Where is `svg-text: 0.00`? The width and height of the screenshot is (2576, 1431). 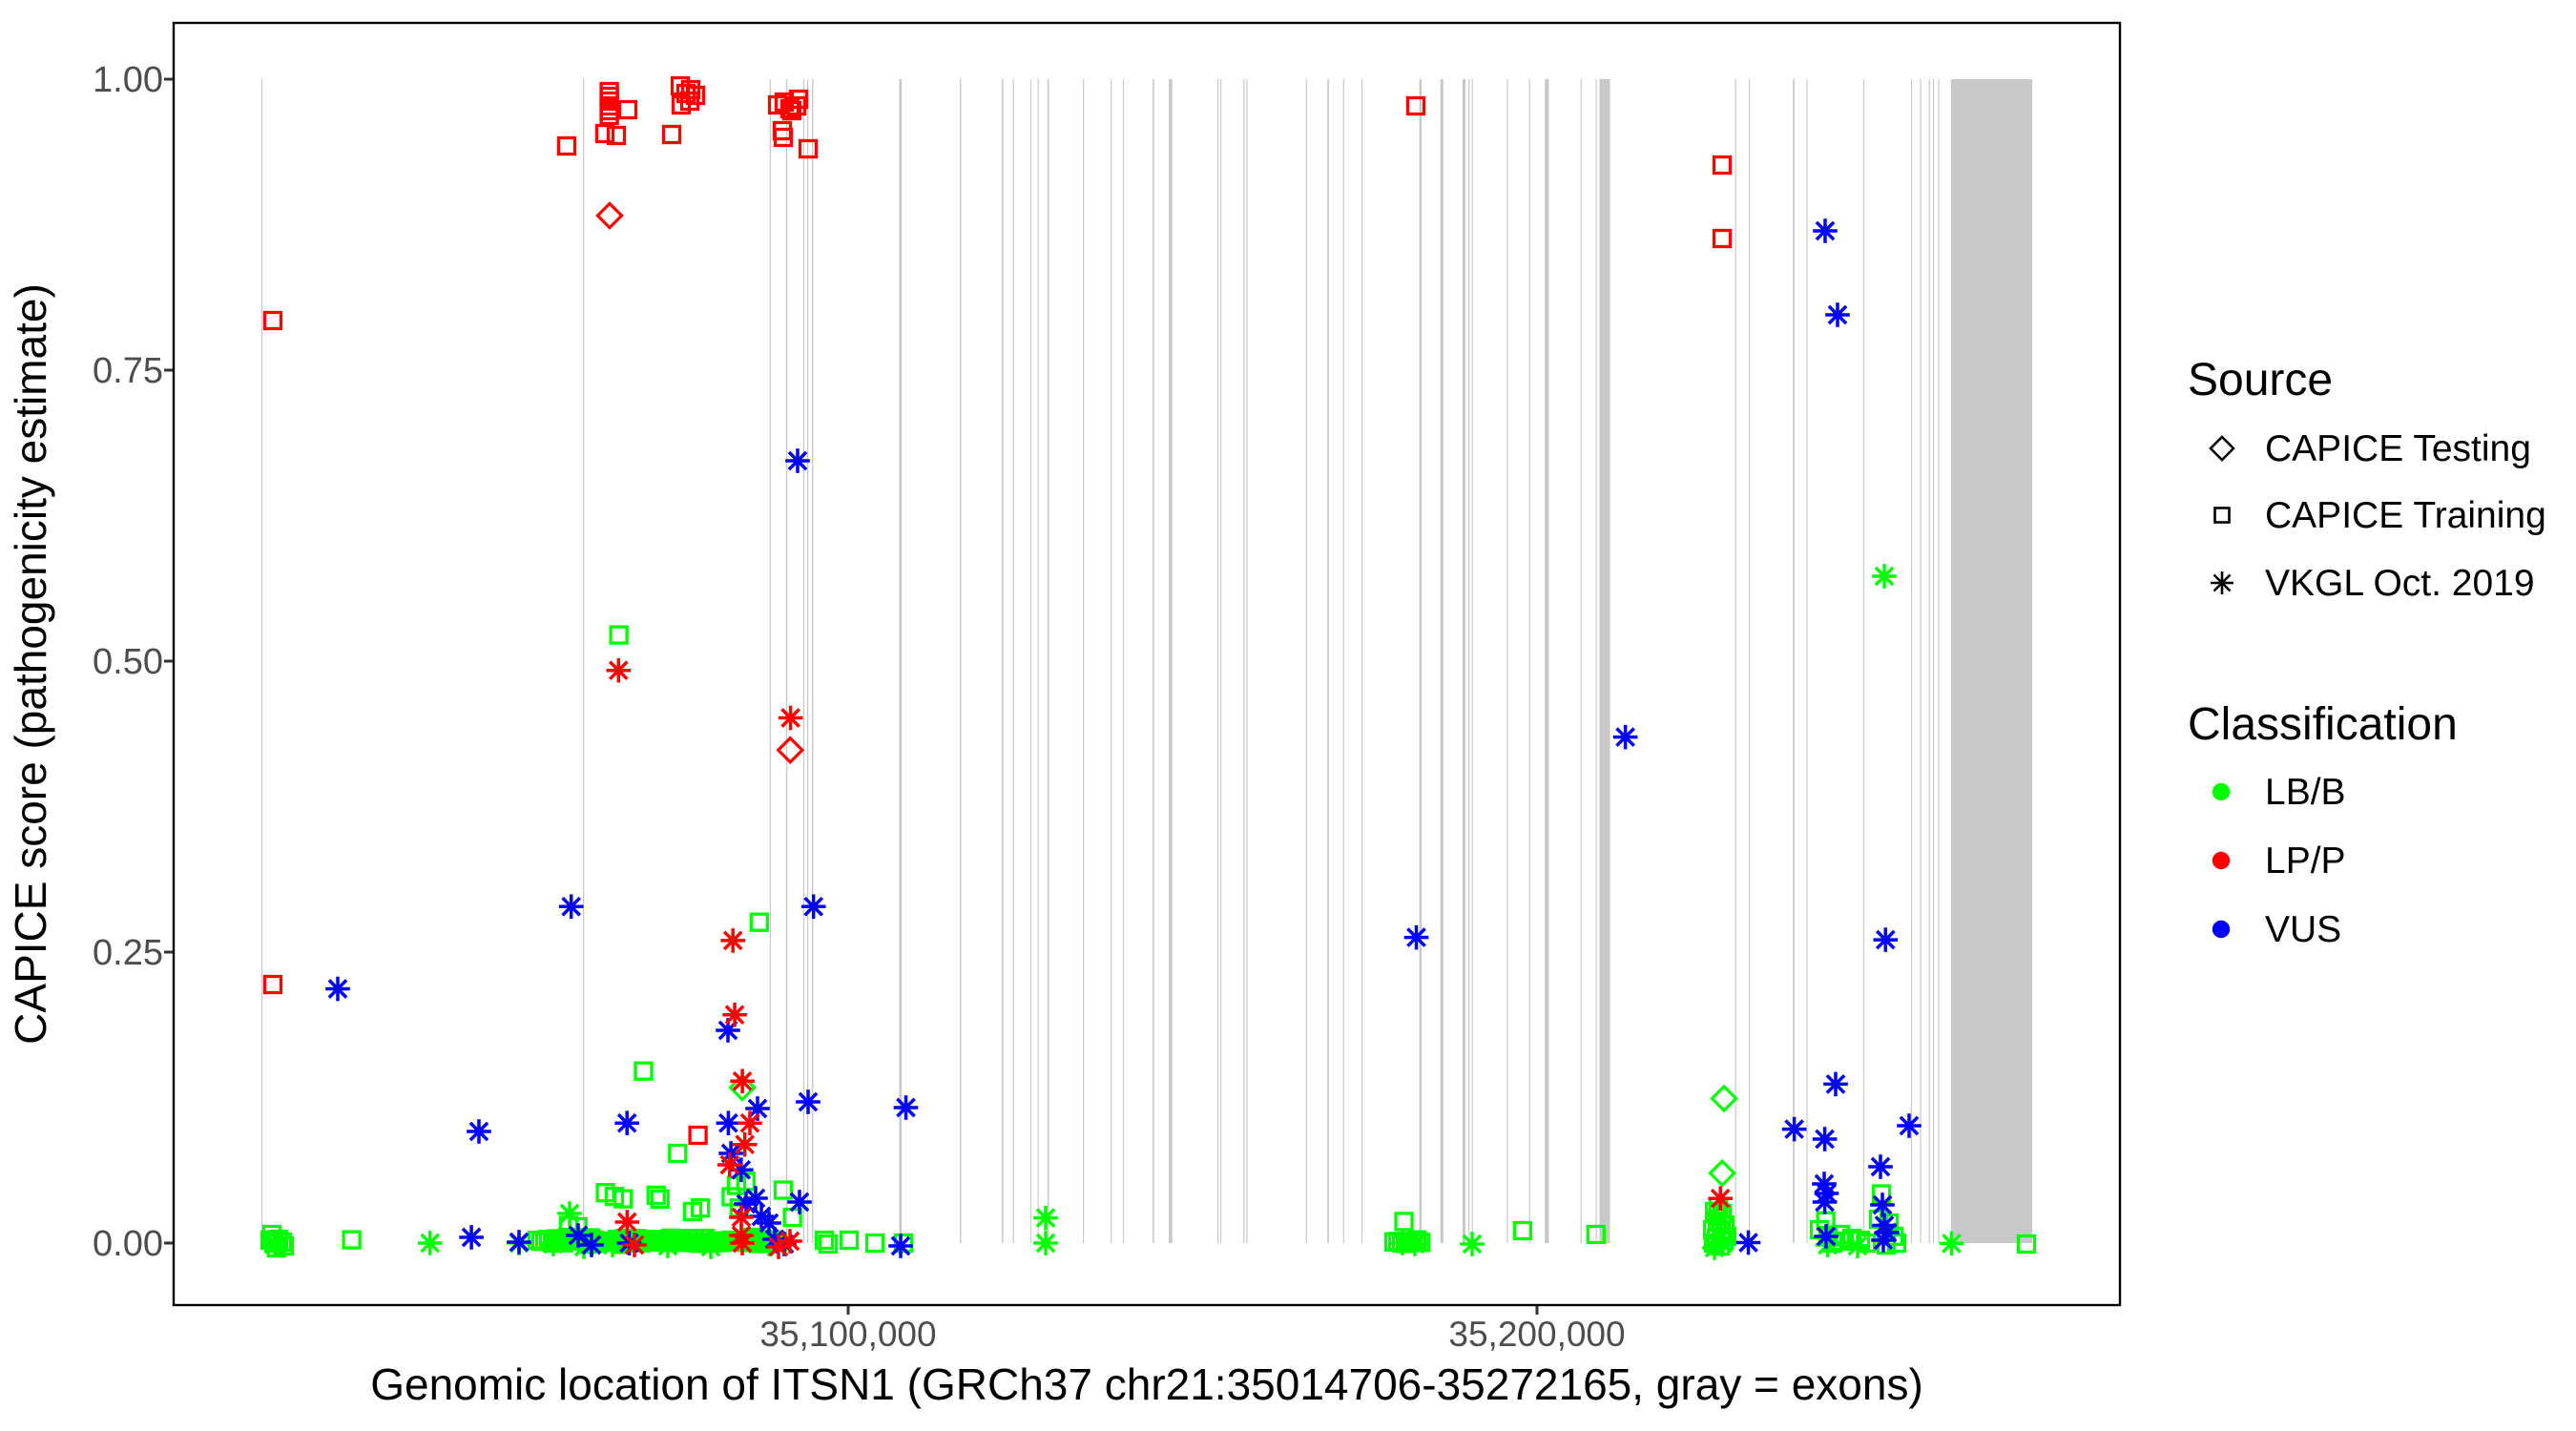 svg-text: 0.00 is located at coordinates (128, 1244).